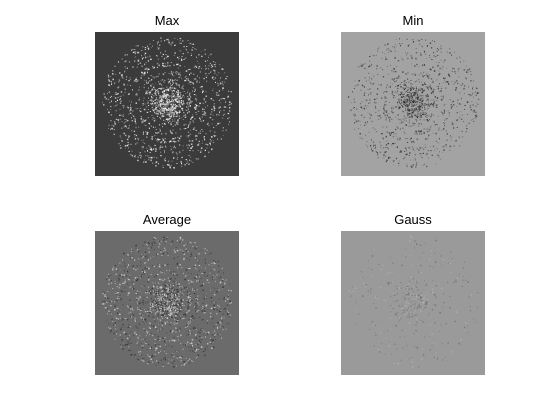 The image size is (560, 420). I want to click on subplot-title-max: Max, so click(167, 20).